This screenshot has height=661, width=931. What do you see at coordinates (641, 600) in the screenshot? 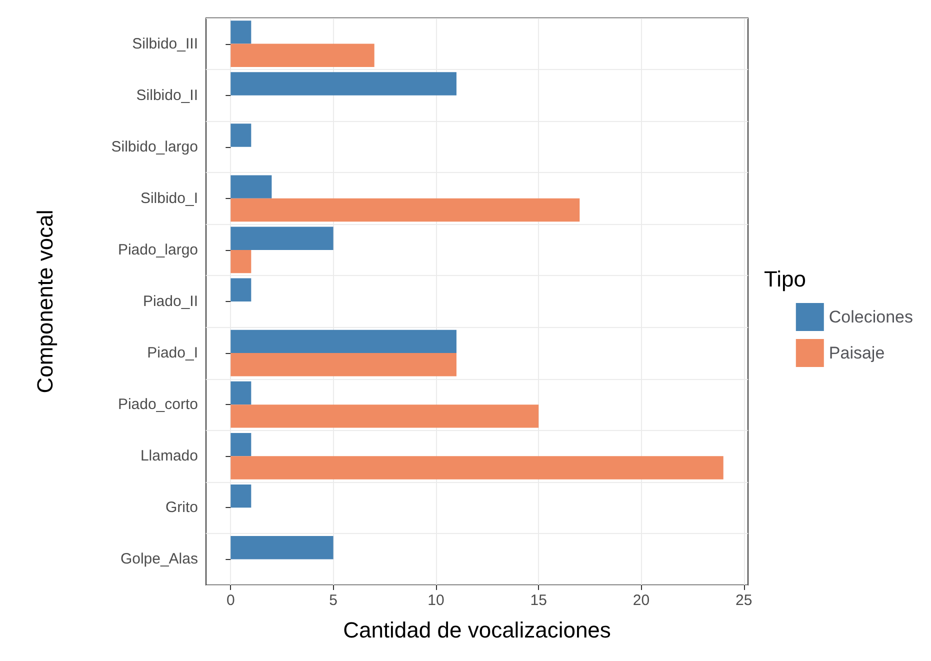
I see `x-tick-label: 20` at bounding box center [641, 600].